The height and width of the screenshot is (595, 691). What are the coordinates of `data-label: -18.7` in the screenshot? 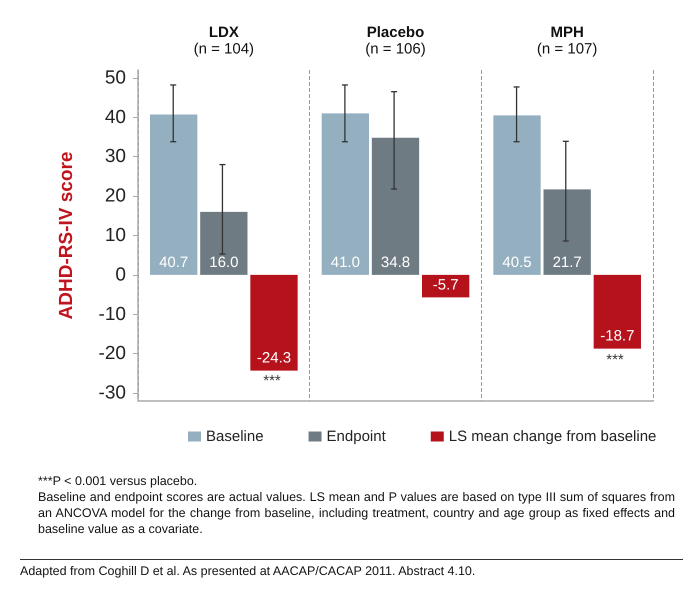 It's located at (617, 336).